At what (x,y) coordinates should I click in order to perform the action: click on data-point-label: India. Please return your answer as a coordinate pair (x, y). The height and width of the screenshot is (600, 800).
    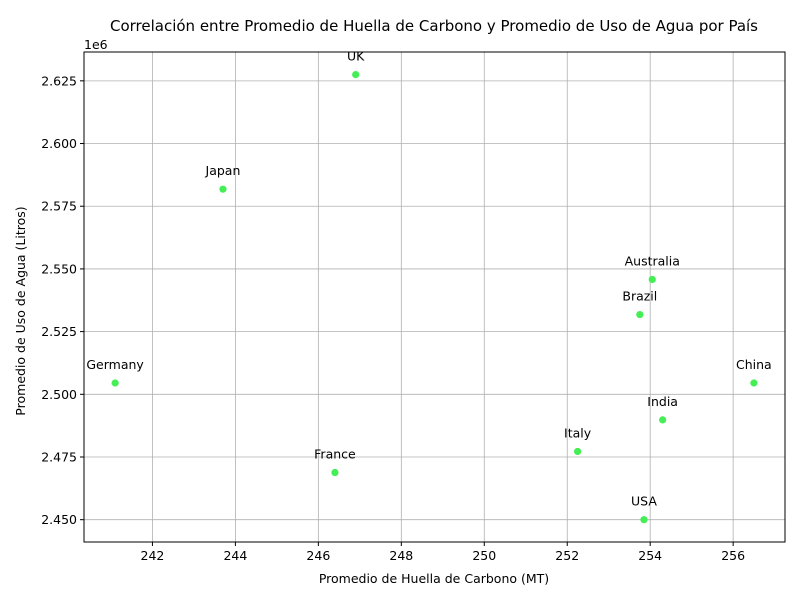
    Looking at the image, I should click on (662, 401).